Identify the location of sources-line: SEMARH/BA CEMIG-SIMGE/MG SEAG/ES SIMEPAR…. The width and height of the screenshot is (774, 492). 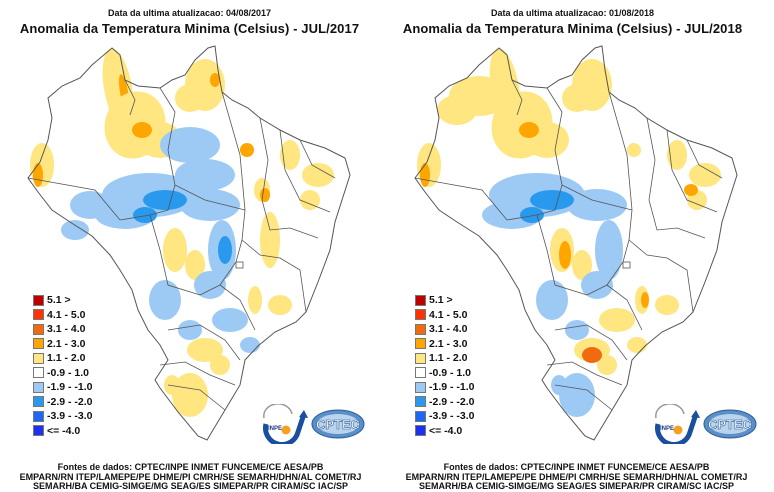
(576, 486).